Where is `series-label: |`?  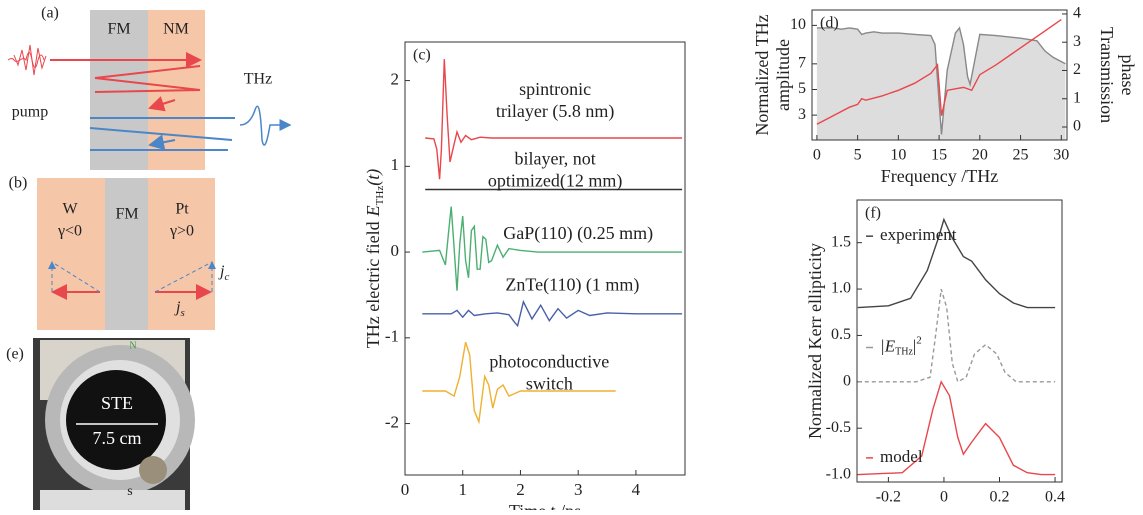 series-label: | is located at coordinates (914, 345).